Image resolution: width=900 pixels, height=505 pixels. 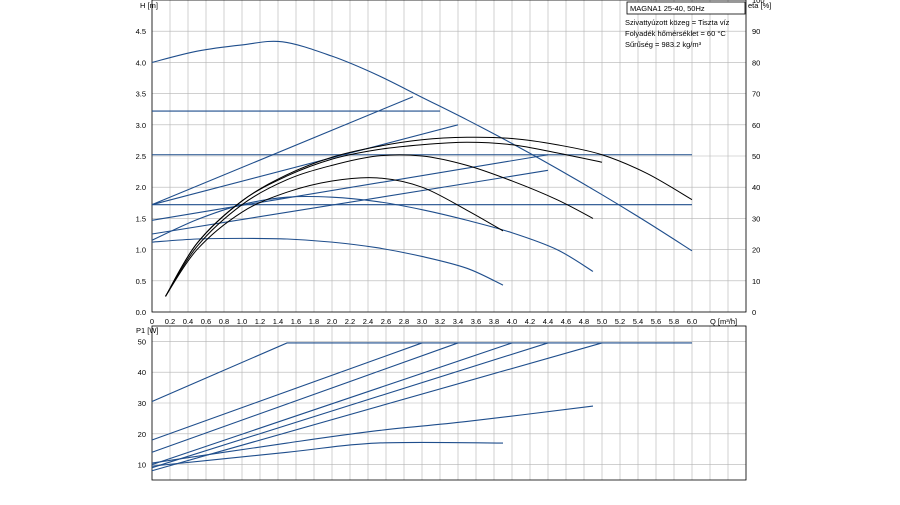 What do you see at coordinates (260, 321) in the screenshot?
I see `x-tick-label: 1.2` at bounding box center [260, 321].